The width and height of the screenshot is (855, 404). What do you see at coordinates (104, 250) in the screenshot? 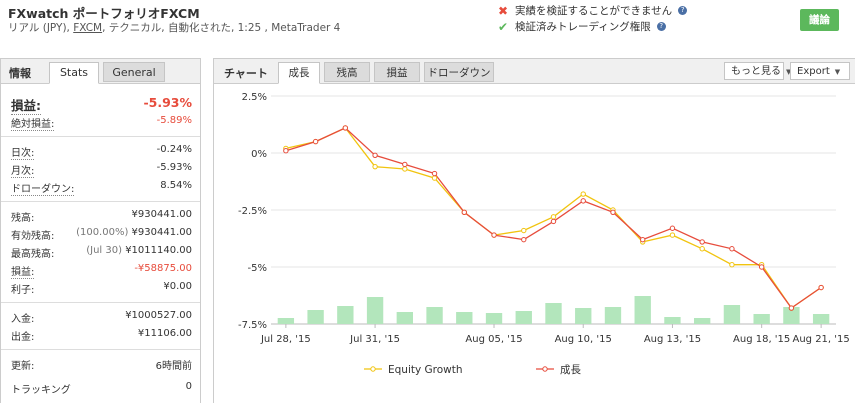
I see `highest-date: (Jul 30)` at bounding box center [104, 250].